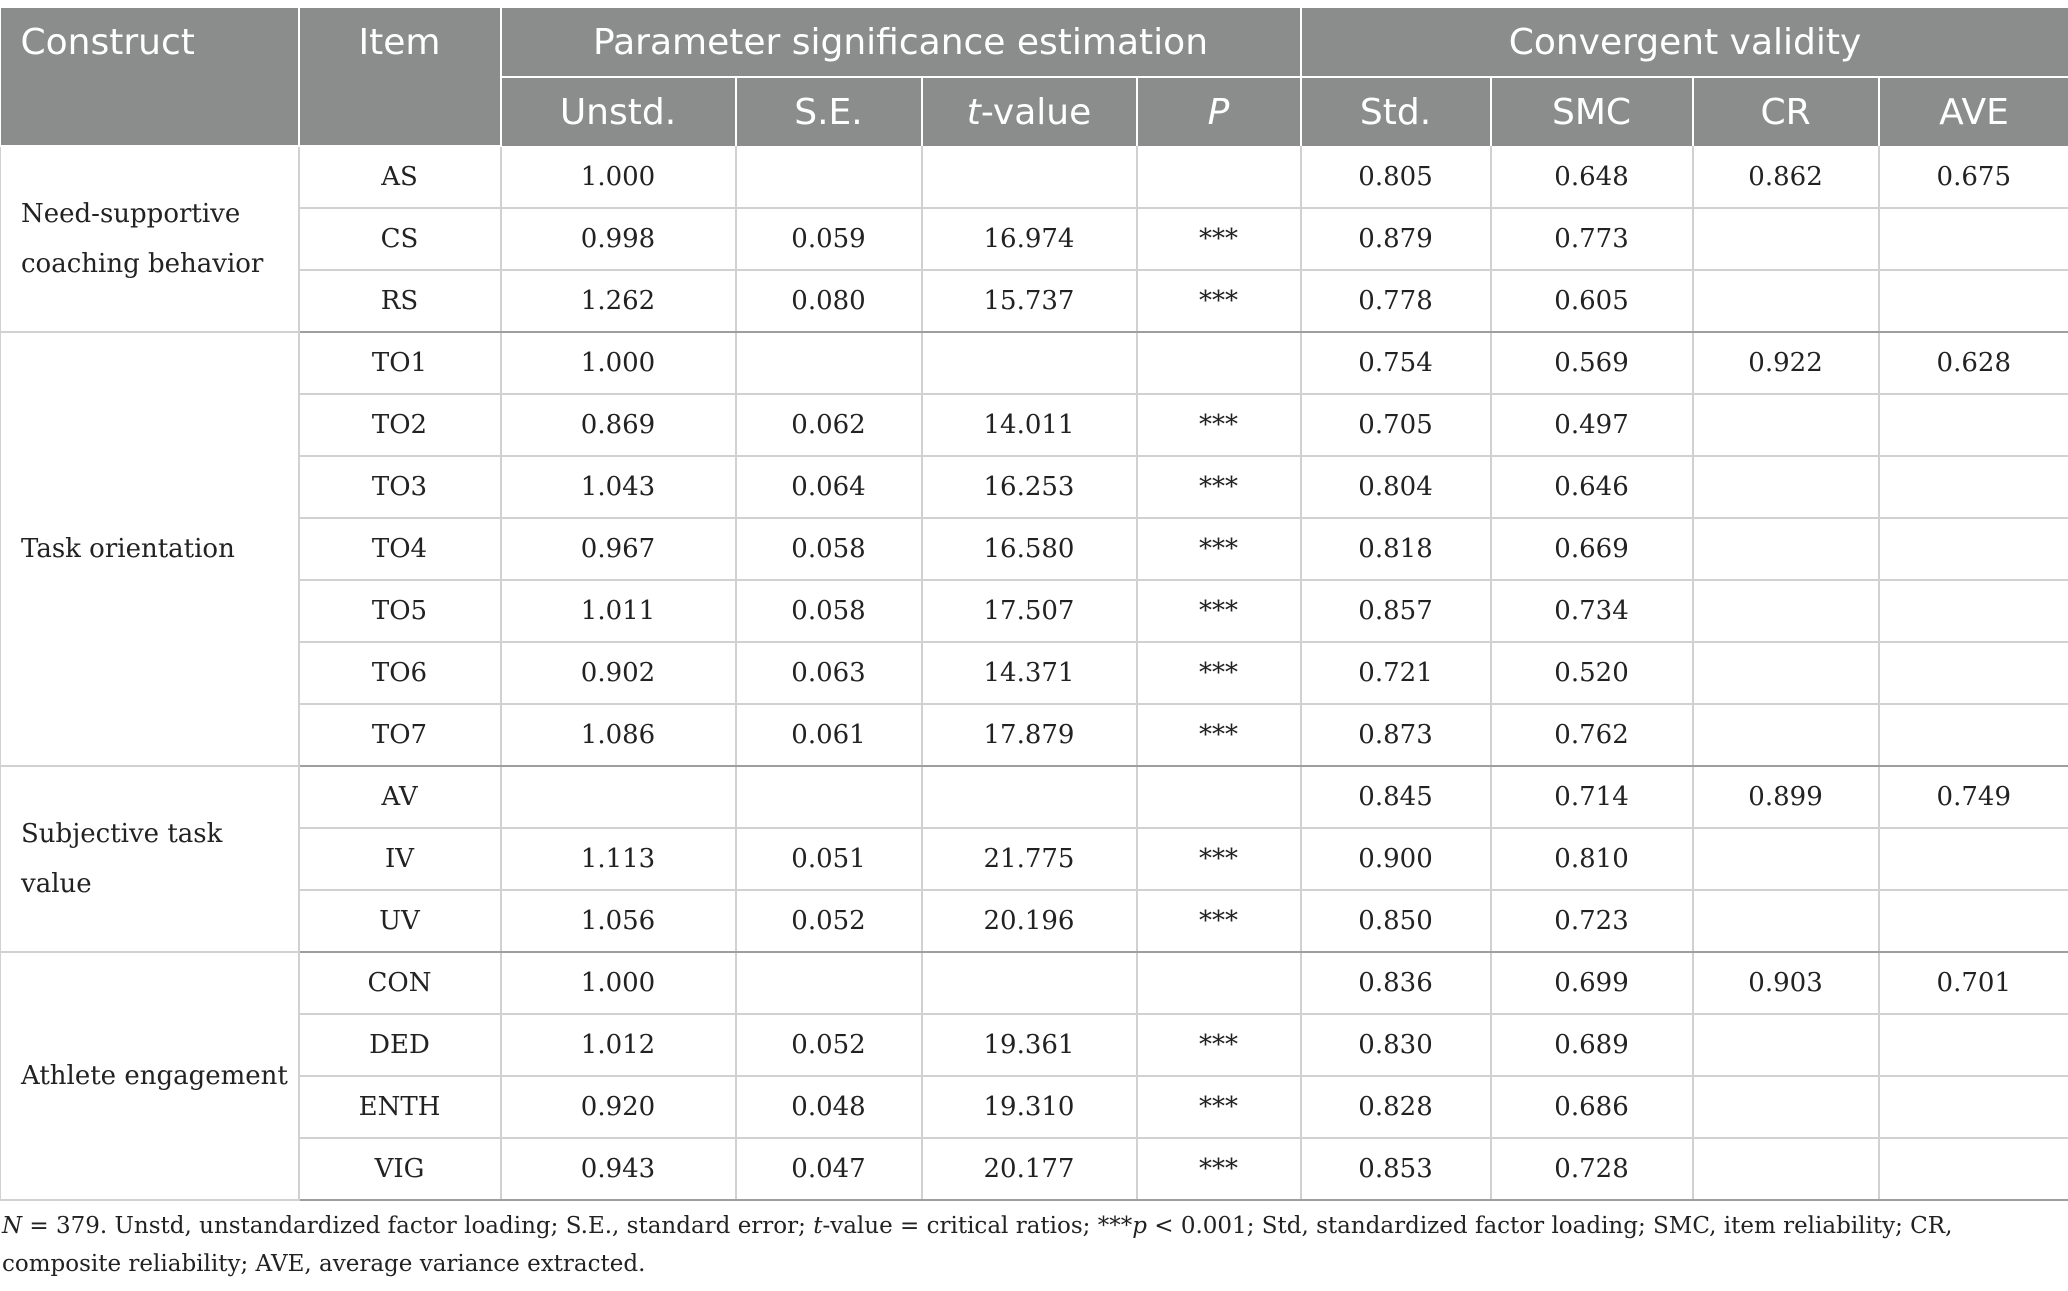 The image size is (2068, 1291). What do you see at coordinates (1395, 859) in the screenshot?
I see `cell-std: 0.900` at bounding box center [1395, 859].